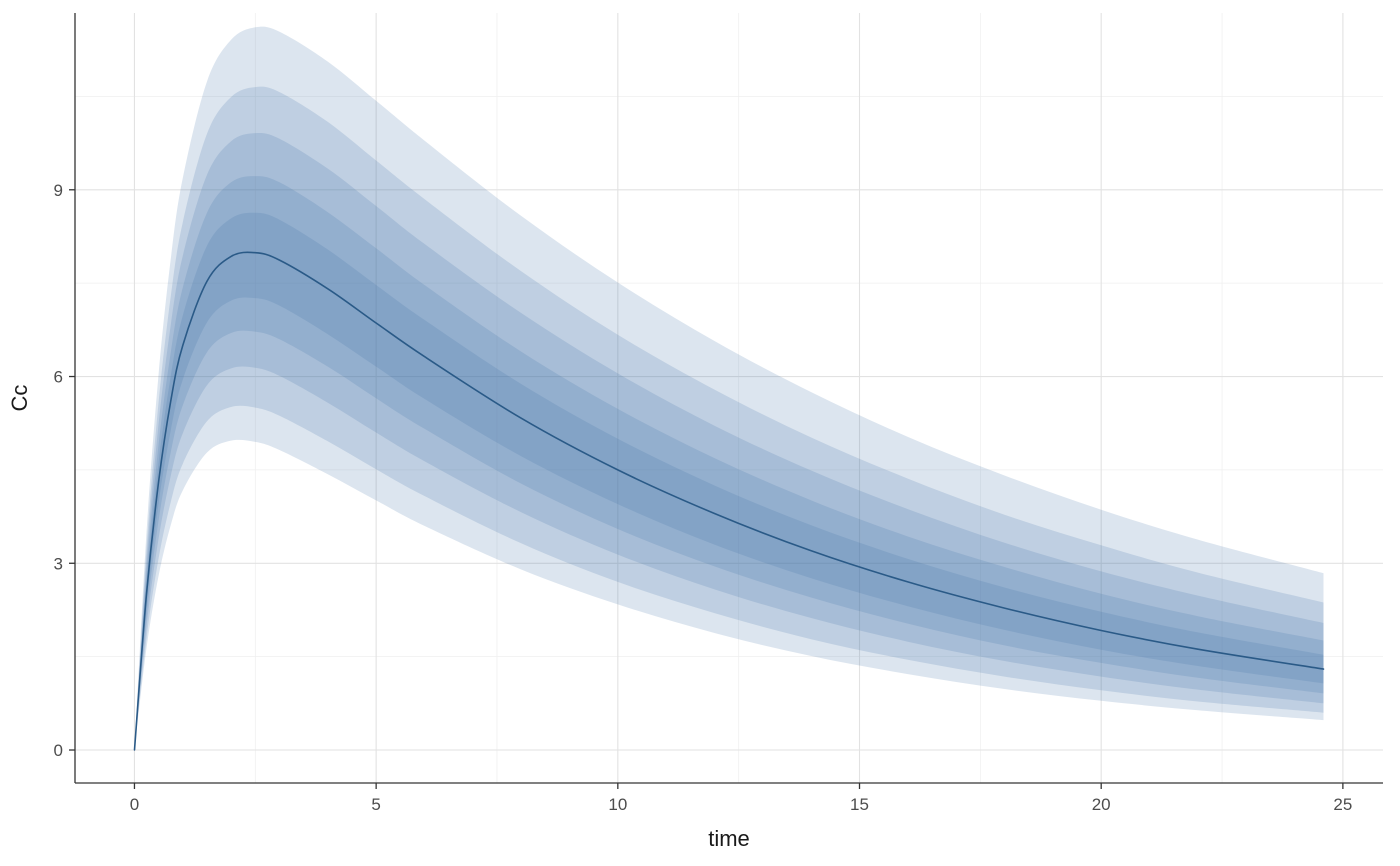 The height and width of the screenshot is (866, 1400). What do you see at coordinates (58, 377) in the screenshot?
I see `y-tick-label: 6` at bounding box center [58, 377].